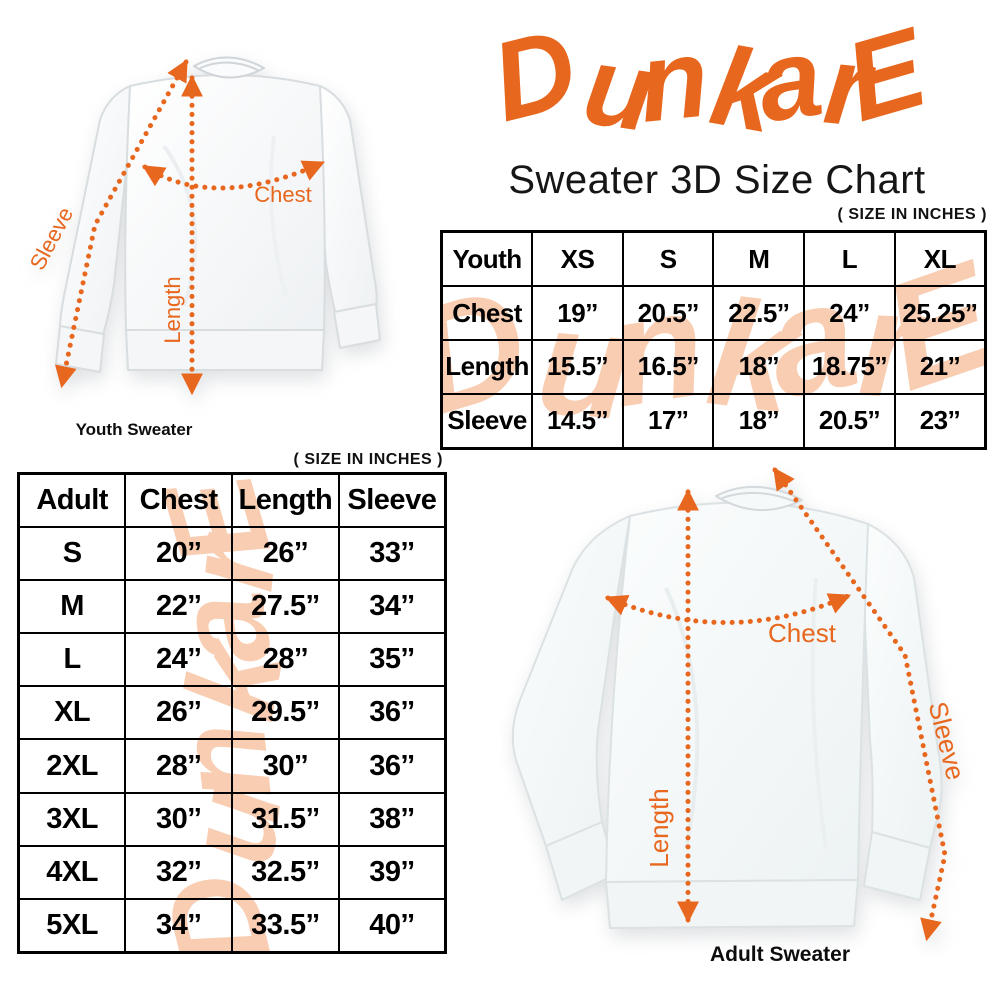 This screenshot has height=1000, width=1000. What do you see at coordinates (668, 366) in the screenshot?
I see `value-cell: 16.5’’` at bounding box center [668, 366].